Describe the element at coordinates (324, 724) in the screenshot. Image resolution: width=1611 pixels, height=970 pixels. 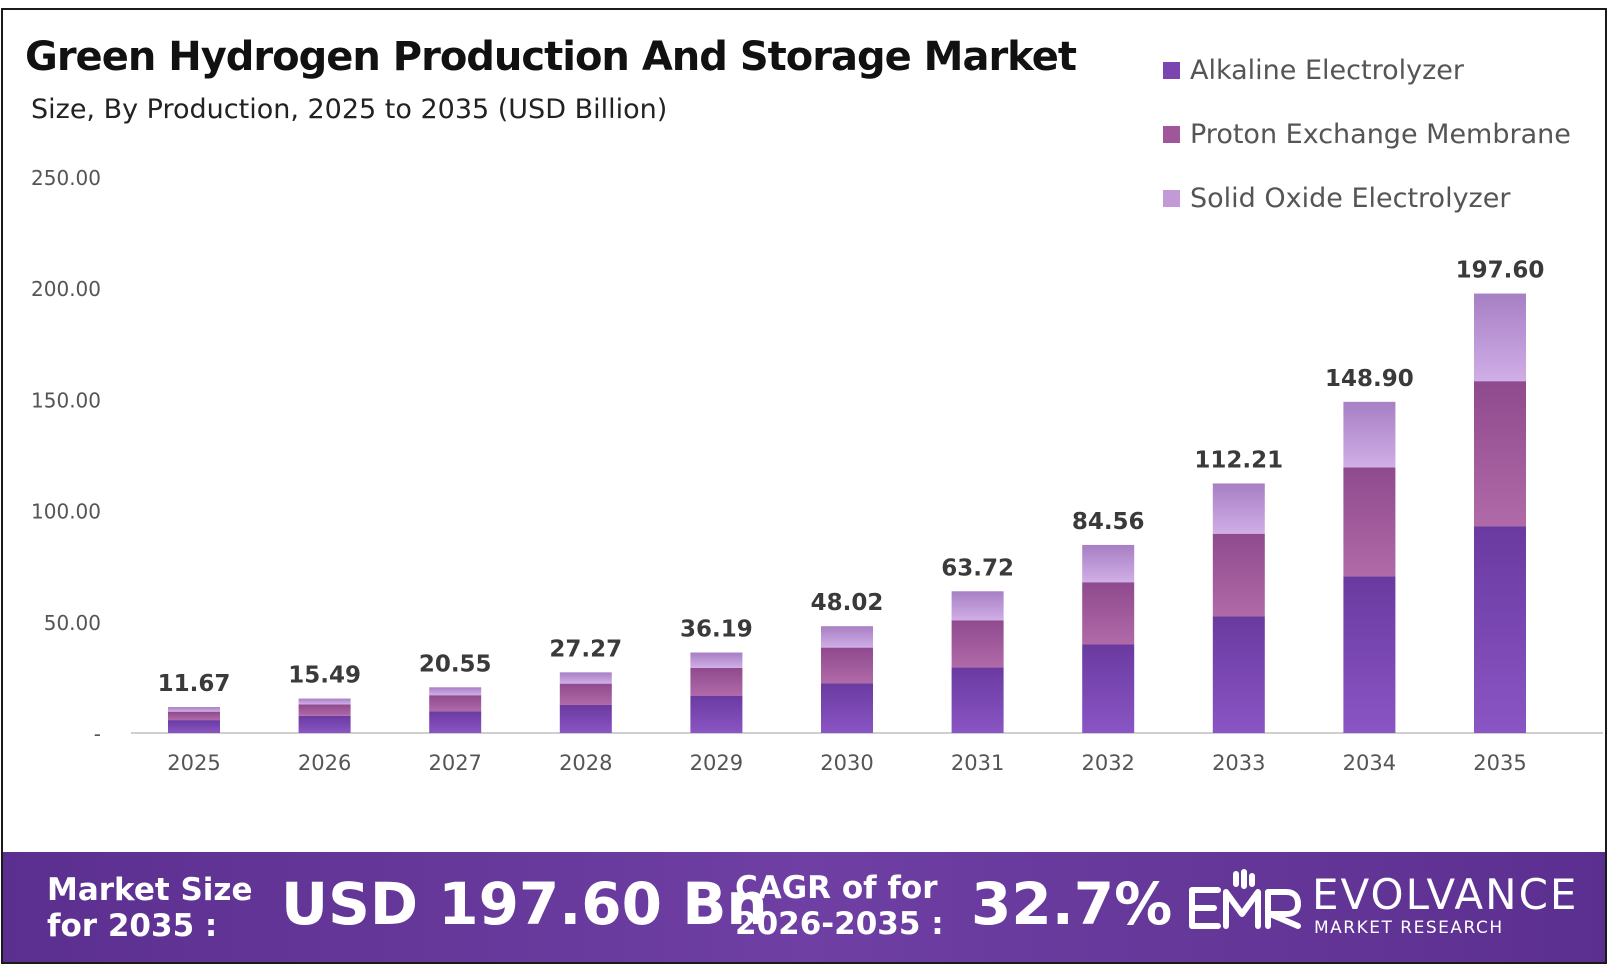
I see `bar-segment-alkaline-2026` at that location.